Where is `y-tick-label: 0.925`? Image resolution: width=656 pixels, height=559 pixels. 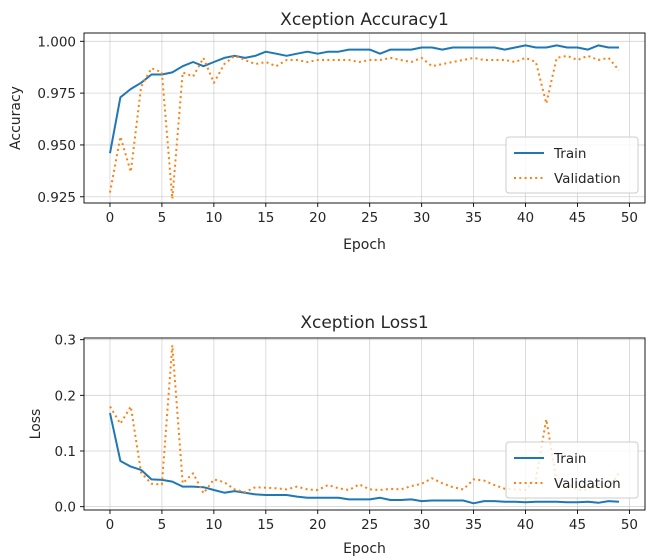
y-tick-label: 0.925 is located at coordinates (56, 198).